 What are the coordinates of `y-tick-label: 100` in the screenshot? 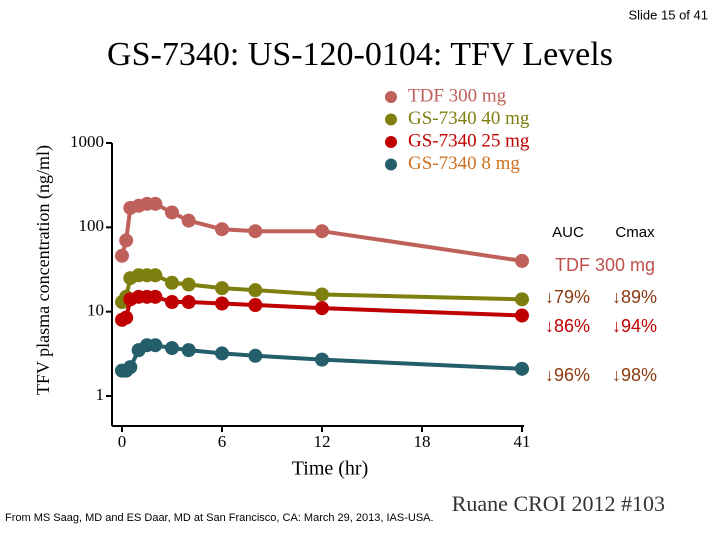 It's located at (92, 225).